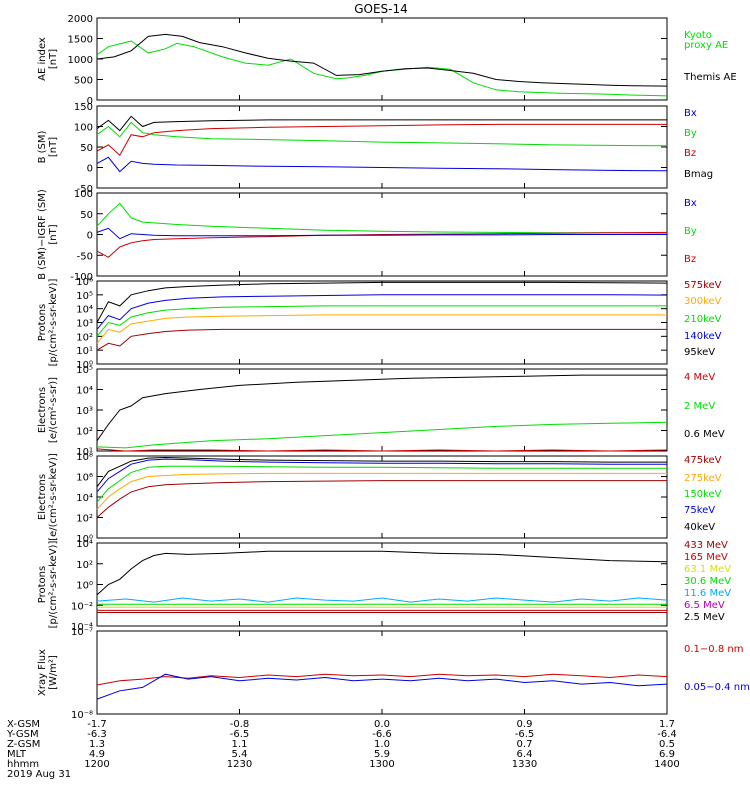 The image size is (750, 800). I want to click on y-axis-label: B (SM), so click(42, 146).